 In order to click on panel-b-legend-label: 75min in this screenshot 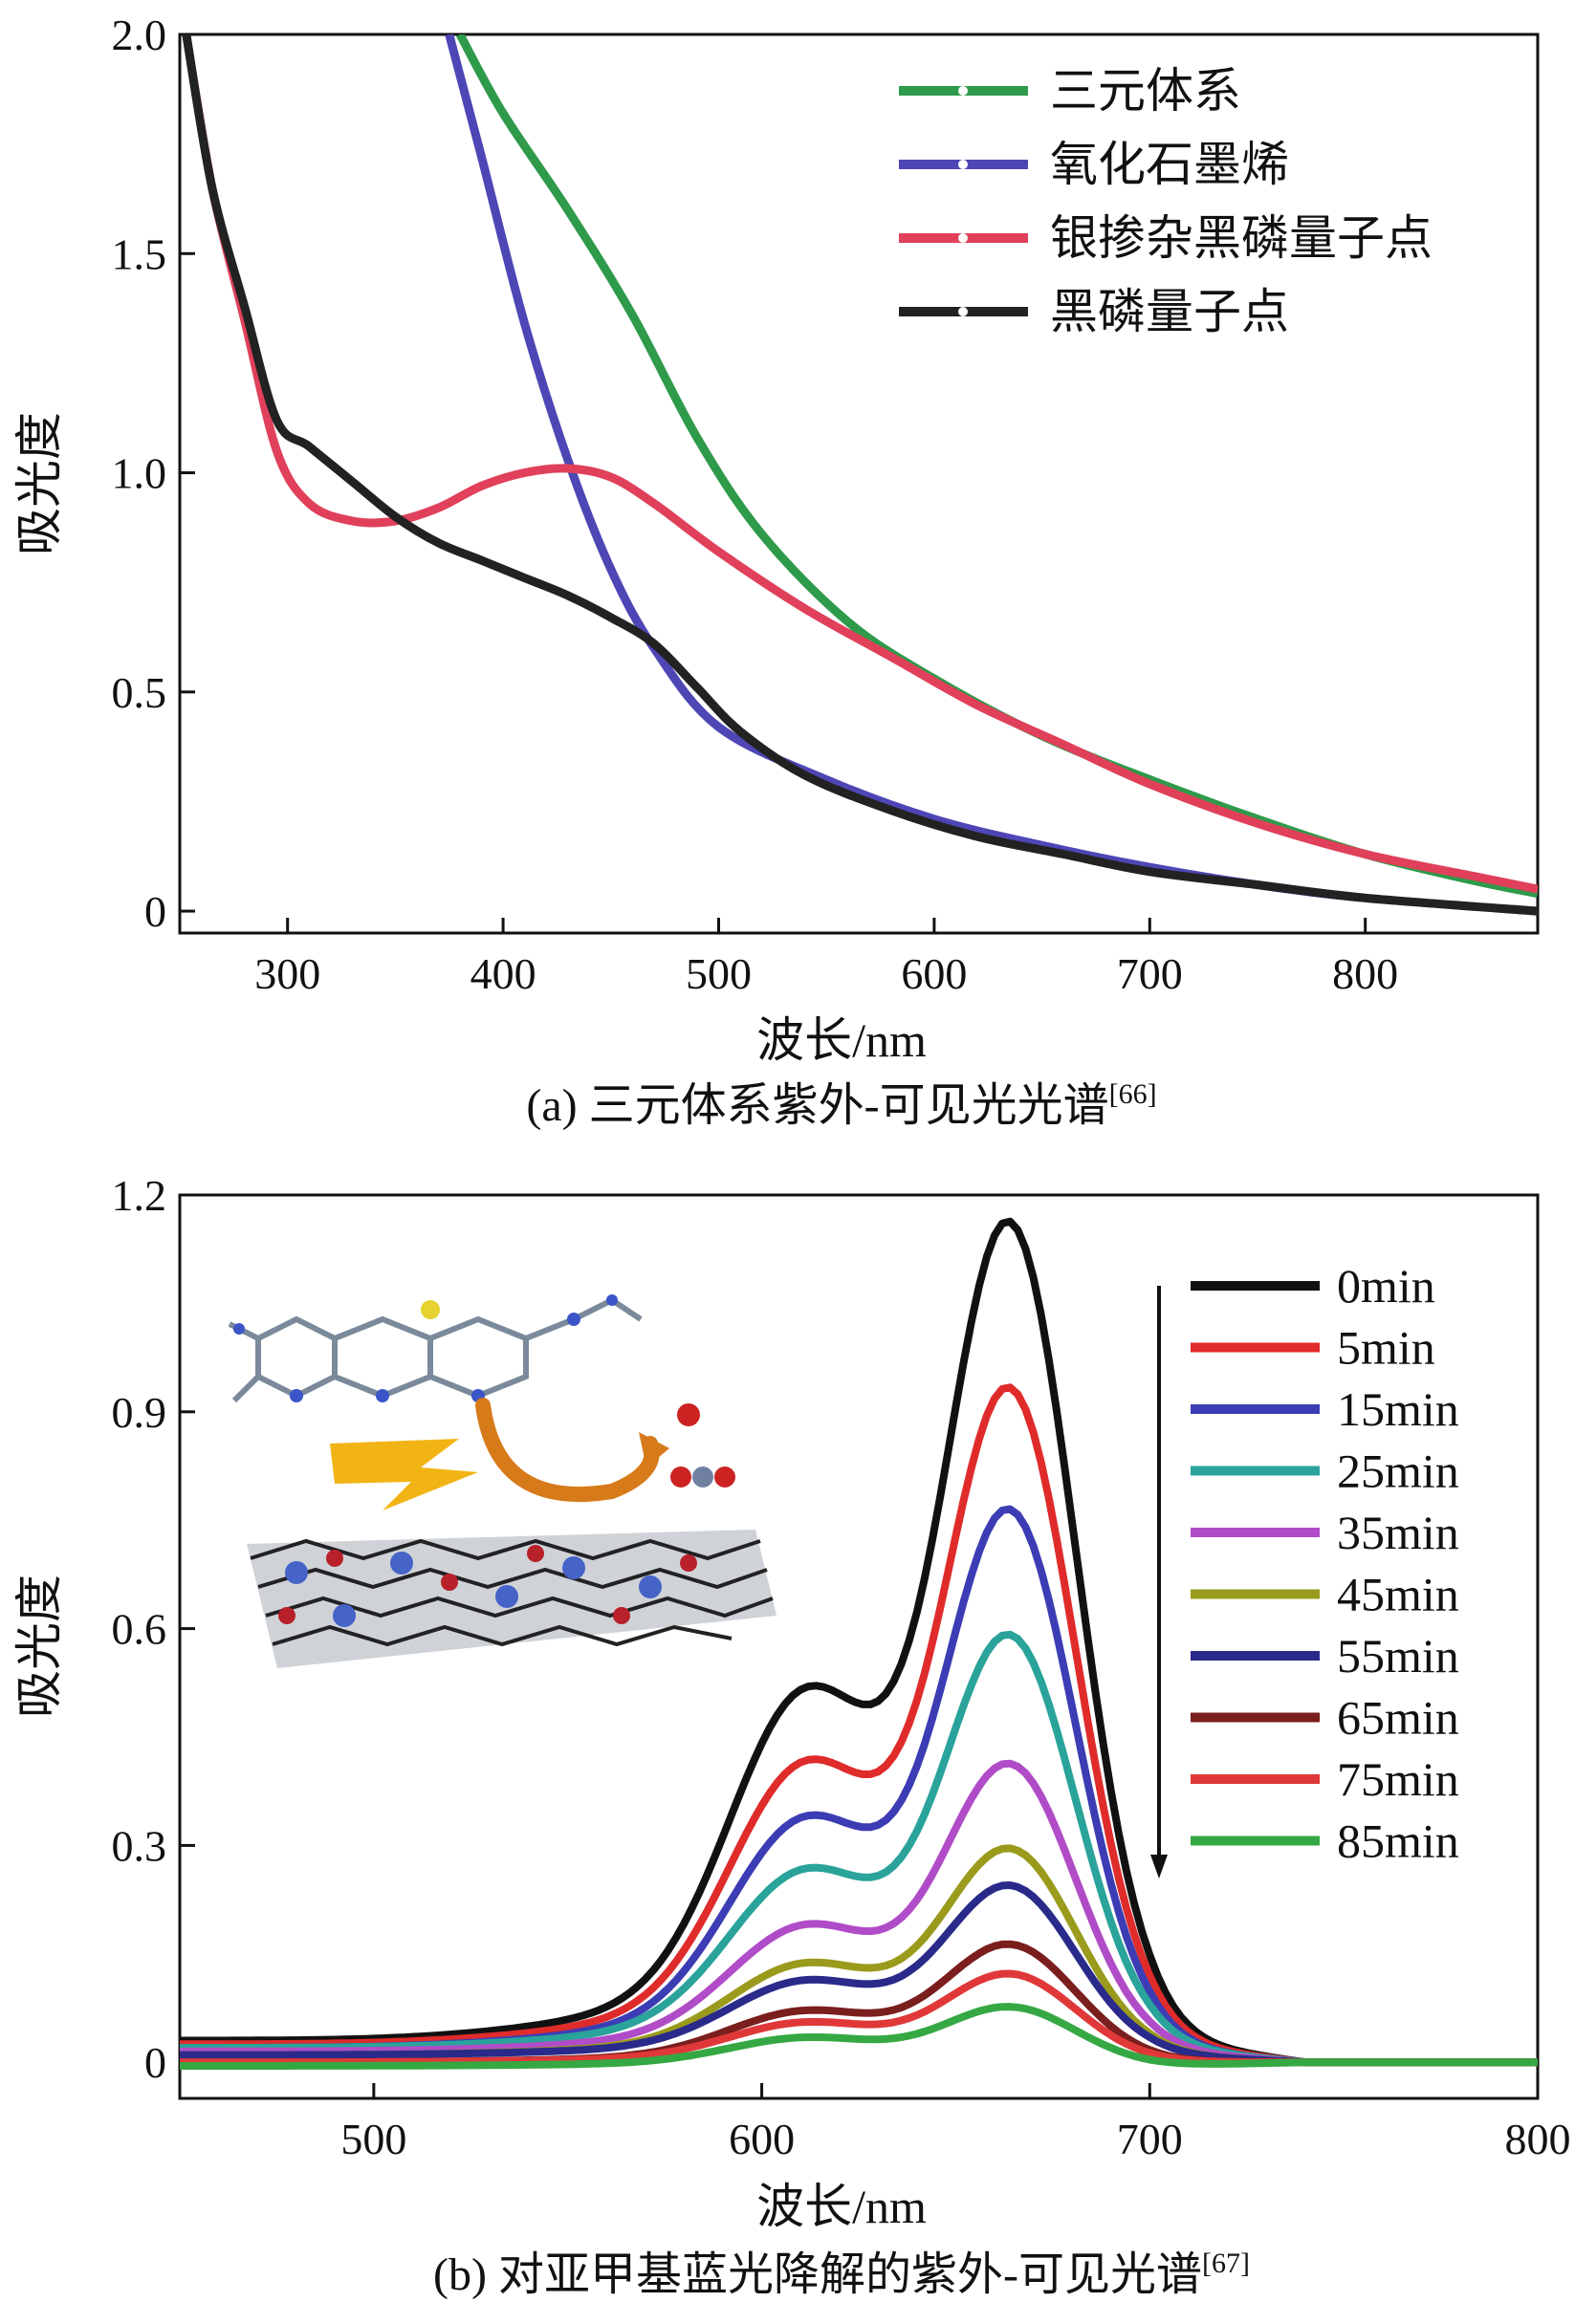, I will do `click(1398, 1779)`.